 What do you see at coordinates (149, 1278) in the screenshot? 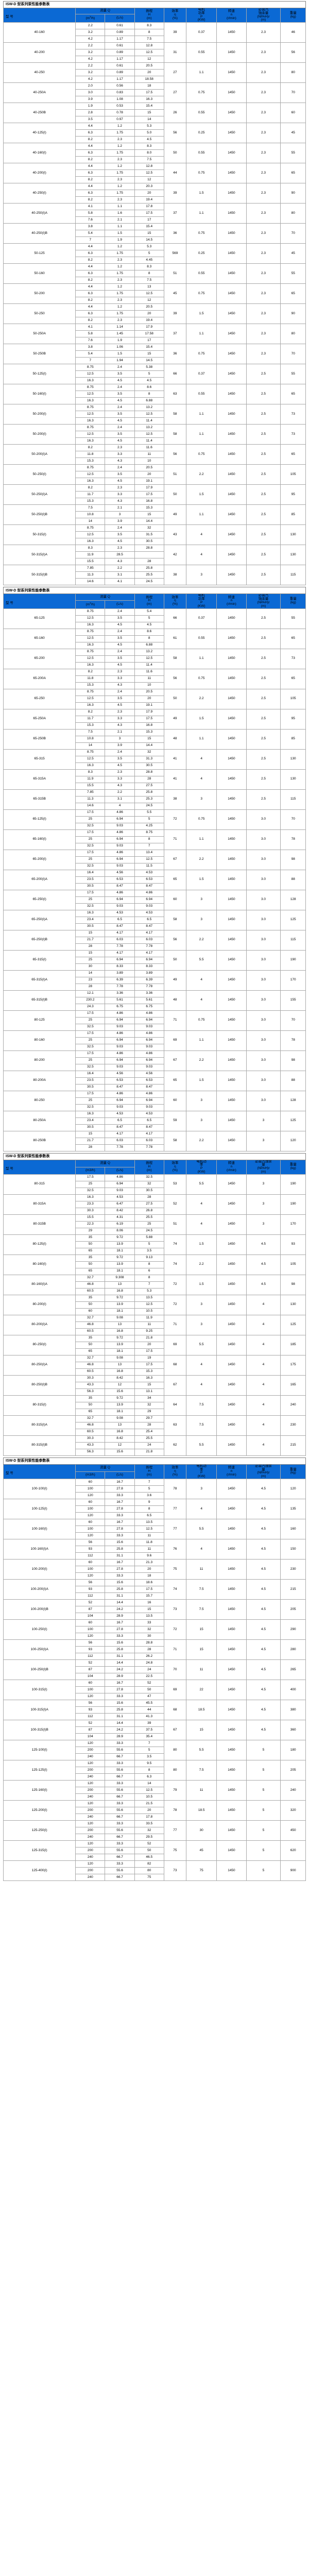
I see `cell-head: 8` at bounding box center [149, 1278].